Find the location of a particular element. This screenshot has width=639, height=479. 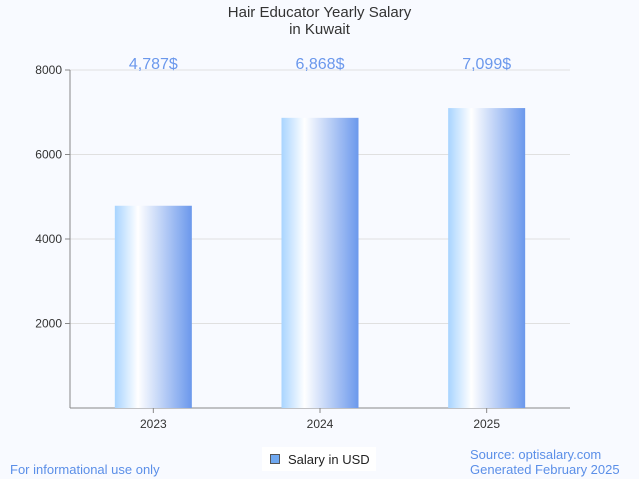

y-tick-label: 4000 is located at coordinates (48, 239).